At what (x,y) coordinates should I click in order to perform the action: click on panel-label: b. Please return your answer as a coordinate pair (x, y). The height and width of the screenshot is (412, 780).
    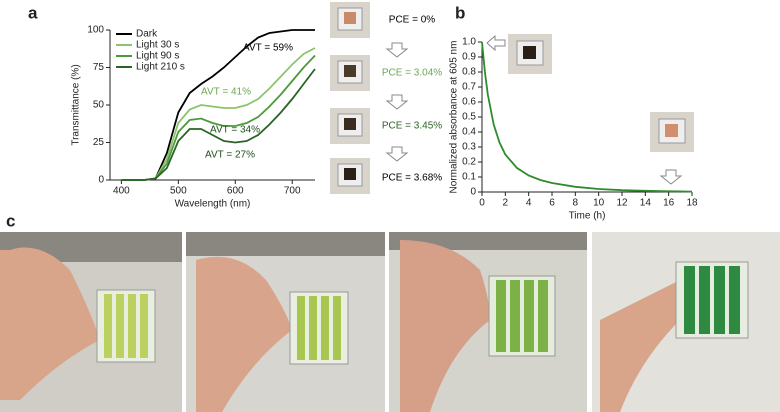
    Looking at the image, I should click on (460, 12).